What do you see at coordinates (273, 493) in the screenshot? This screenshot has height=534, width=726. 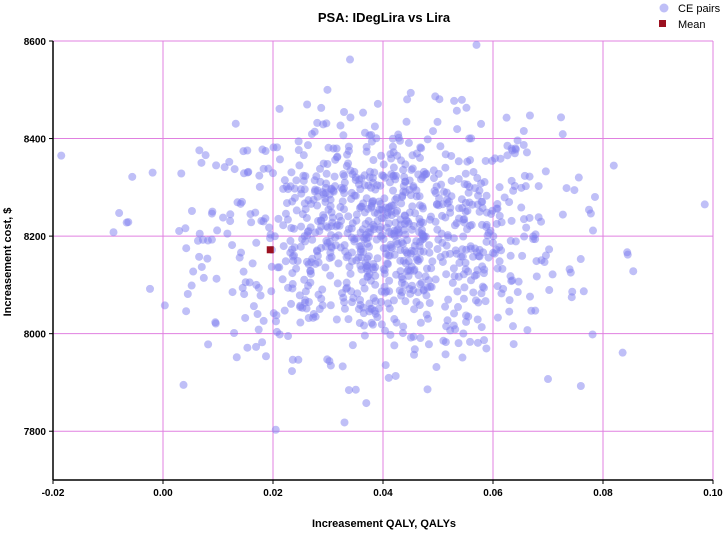 I see `x-tick-label: 0.02` at bounding box center [273, 493].